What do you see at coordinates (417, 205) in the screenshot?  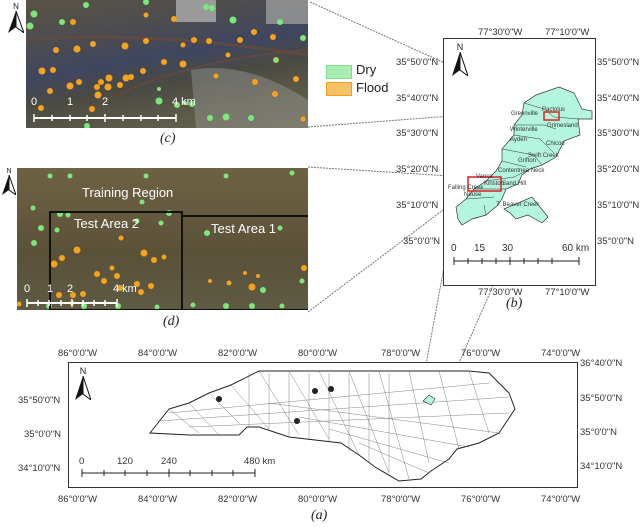 I see `lat-tick-b-left: 35°10'0"N` at bounding box center [417, 205].